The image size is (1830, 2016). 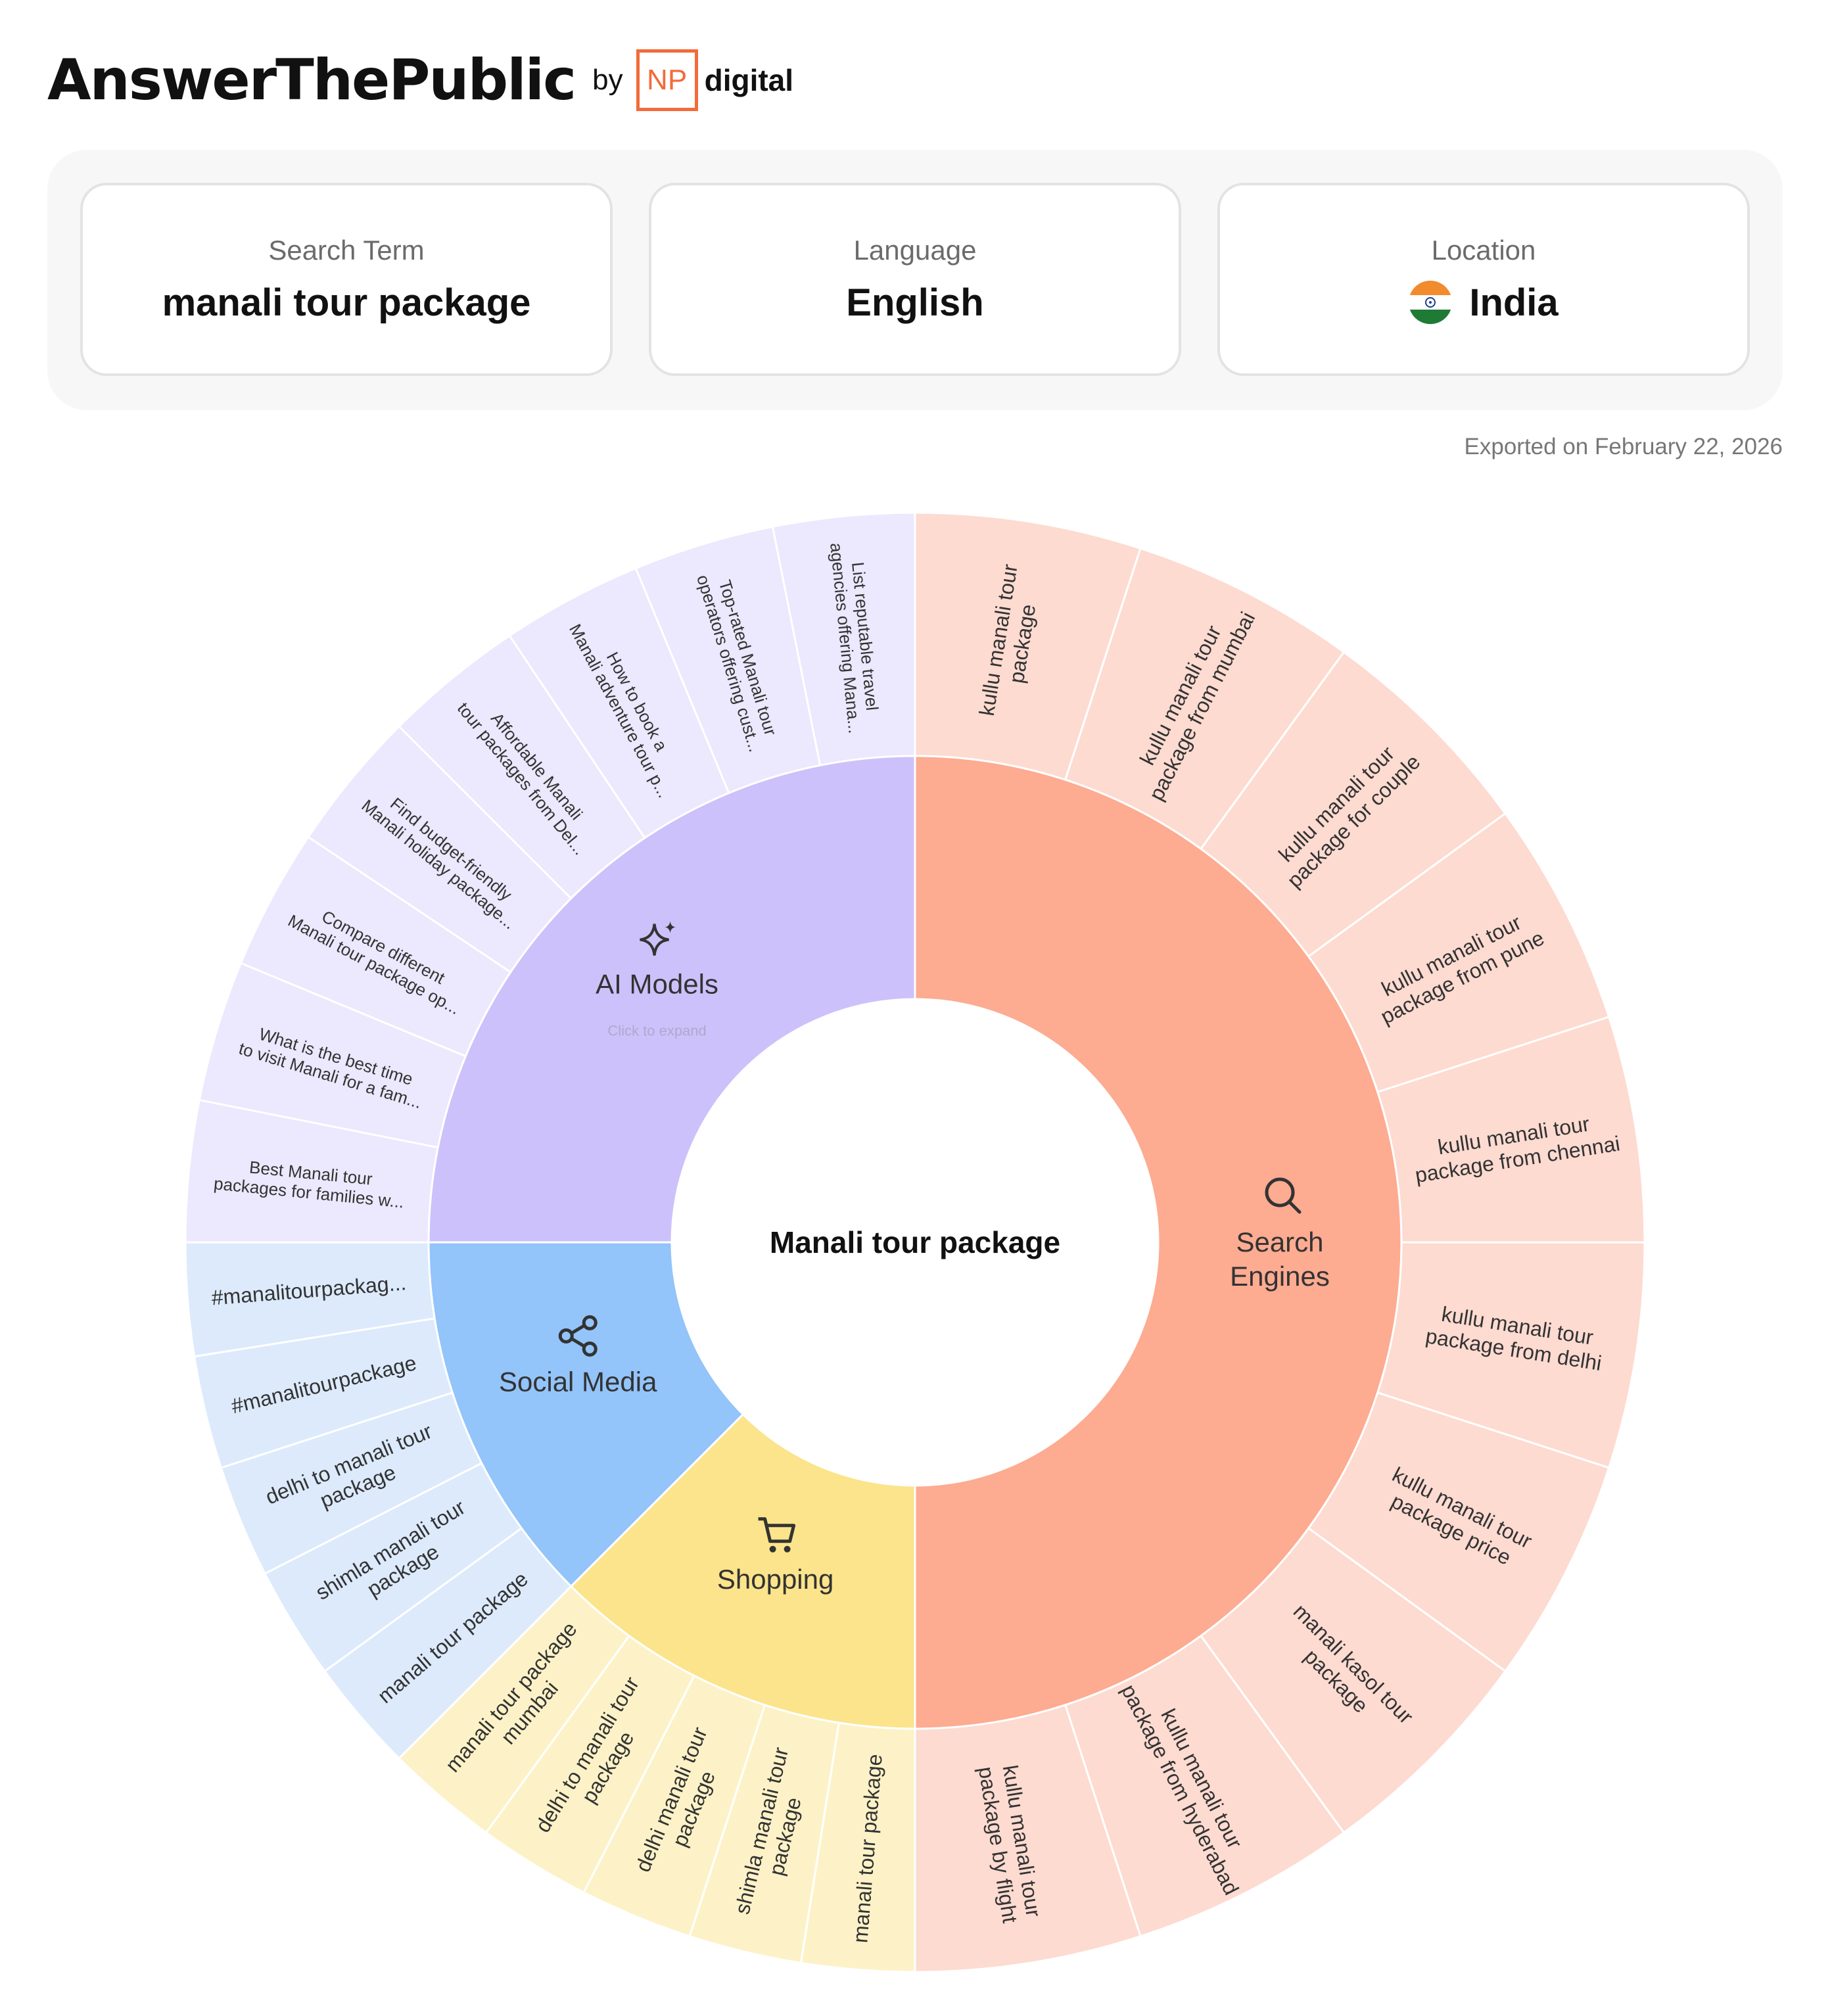 What do you see at coordinates (1280, 1277) in the screenshot?
I see `category-label-line: Engines` at bounding box center [1280, 1277].